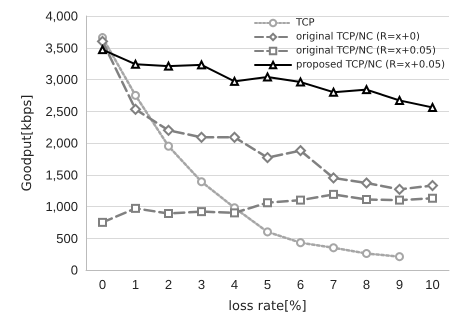 The height and width of the screenshot is (330, 463). Describe the element at coordinates (432, 284) in the screenshot. I see `x-tick-label: 10` at that location.